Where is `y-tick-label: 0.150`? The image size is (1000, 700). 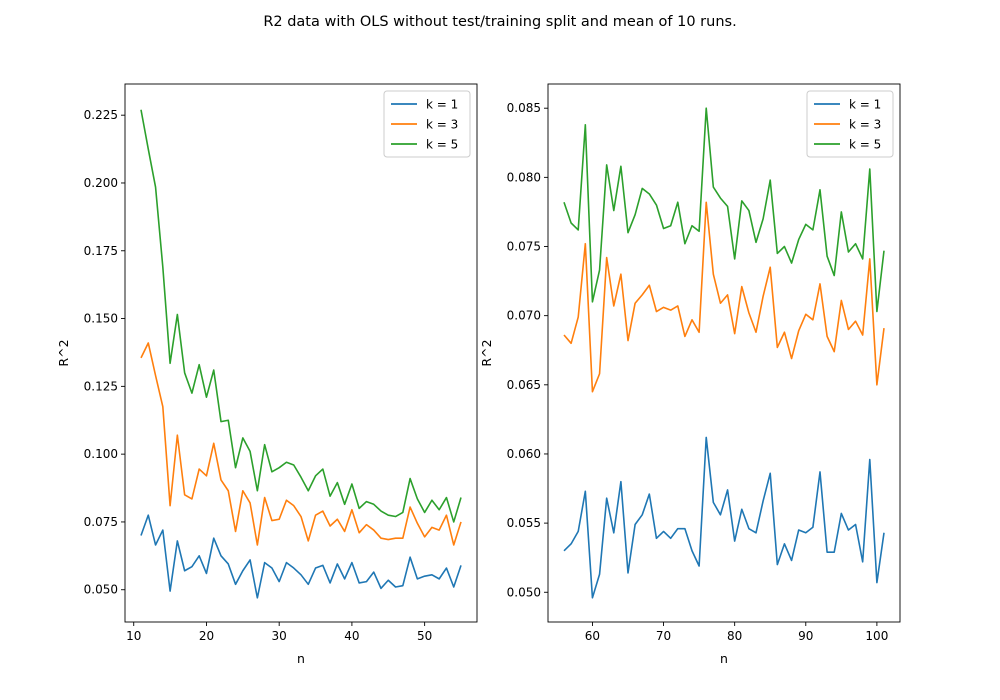 y-tick-label: 0.150 is located at coordinates (101, 319).